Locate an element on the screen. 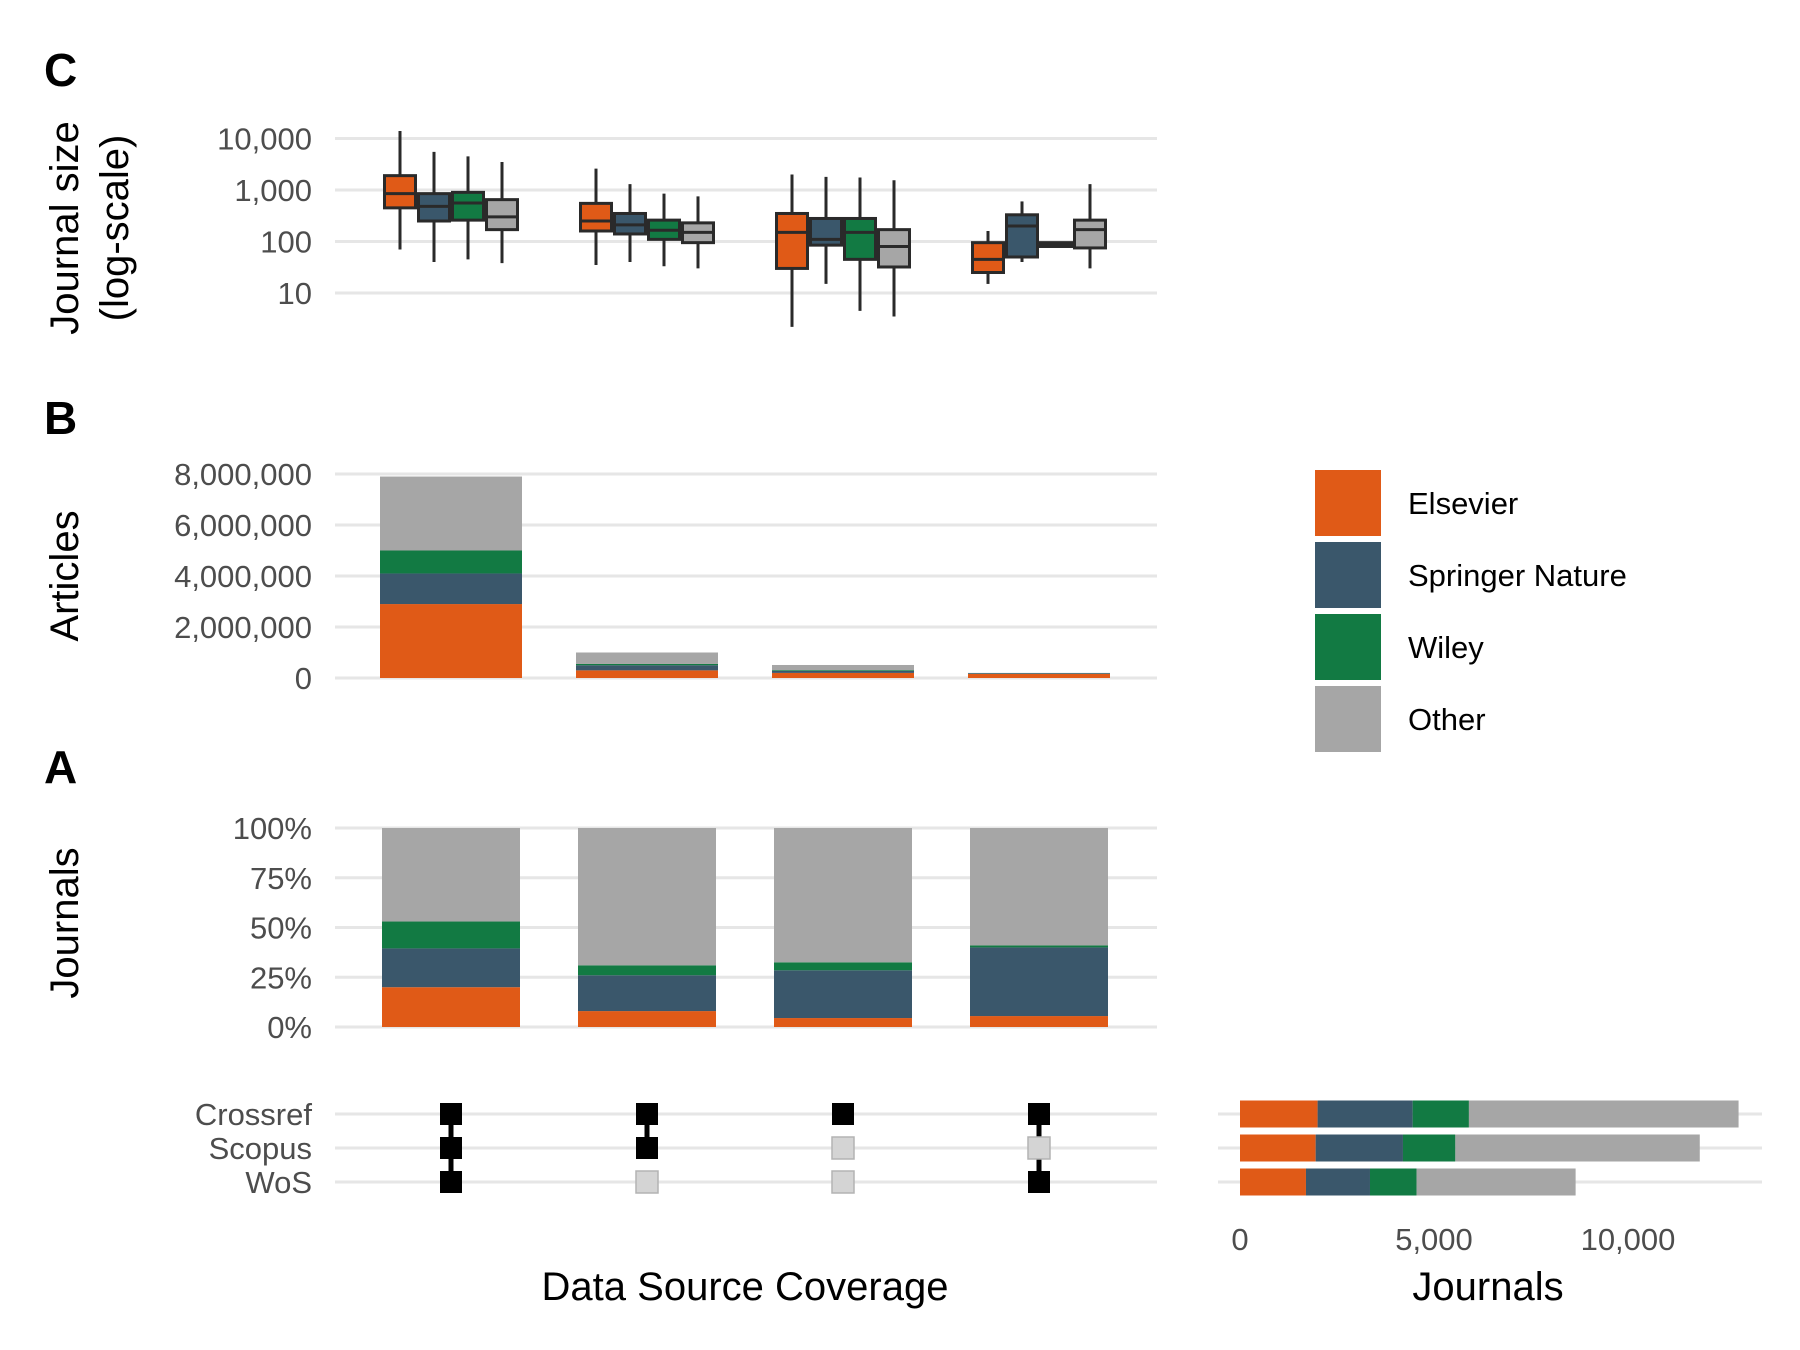 The width and height of the screenshot is (1800, 1350). matrix-row-label: Scopus is located at coordinates (260, 1148).